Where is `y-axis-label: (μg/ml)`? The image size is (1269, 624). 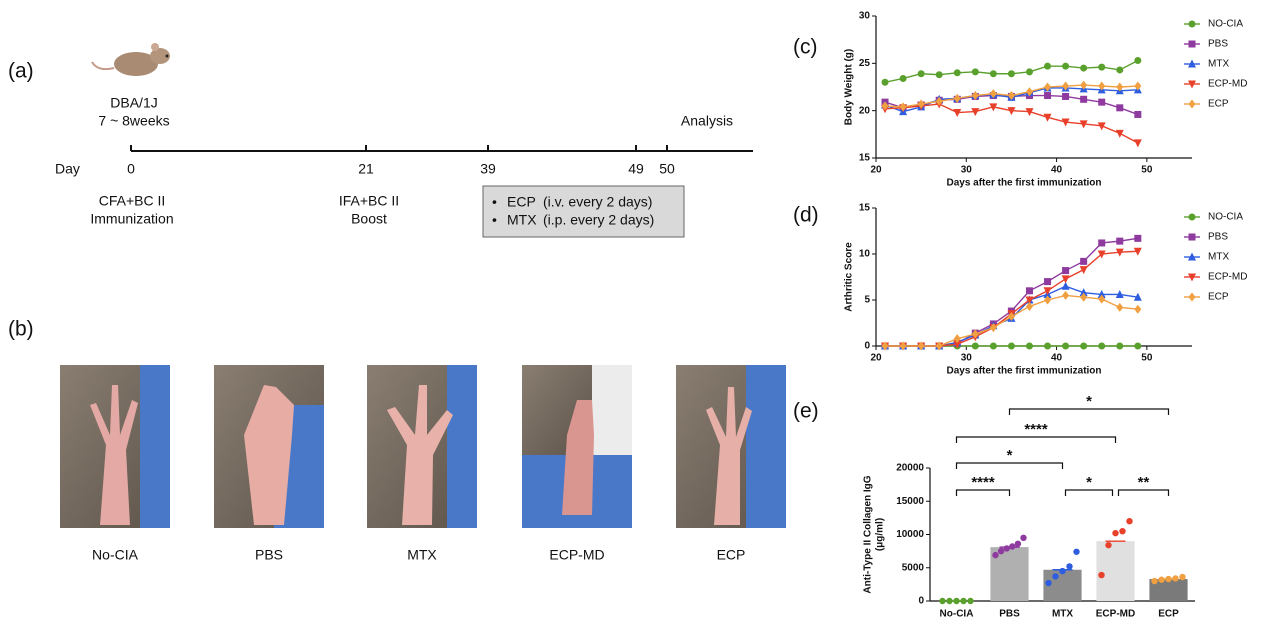 y-axis-label: (μg/ml) is located at coordinates (880, 534).